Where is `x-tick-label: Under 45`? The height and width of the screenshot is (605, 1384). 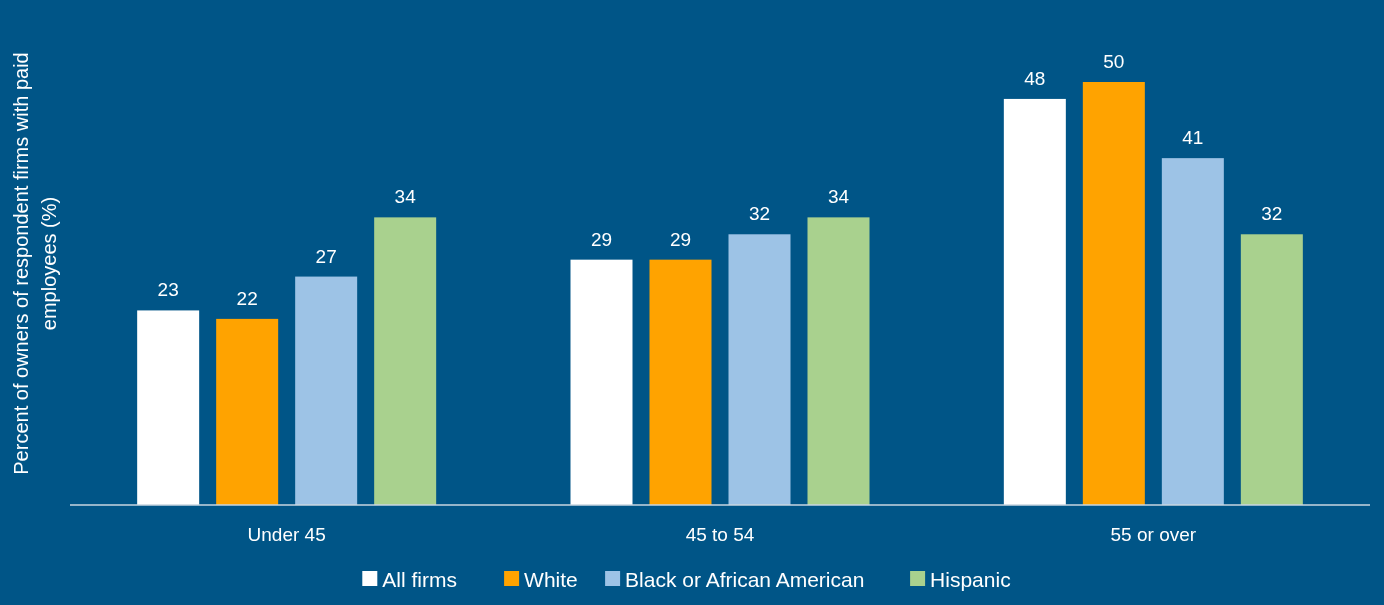 x-tick-label: Under 45 is located at coordinates (286, 534).